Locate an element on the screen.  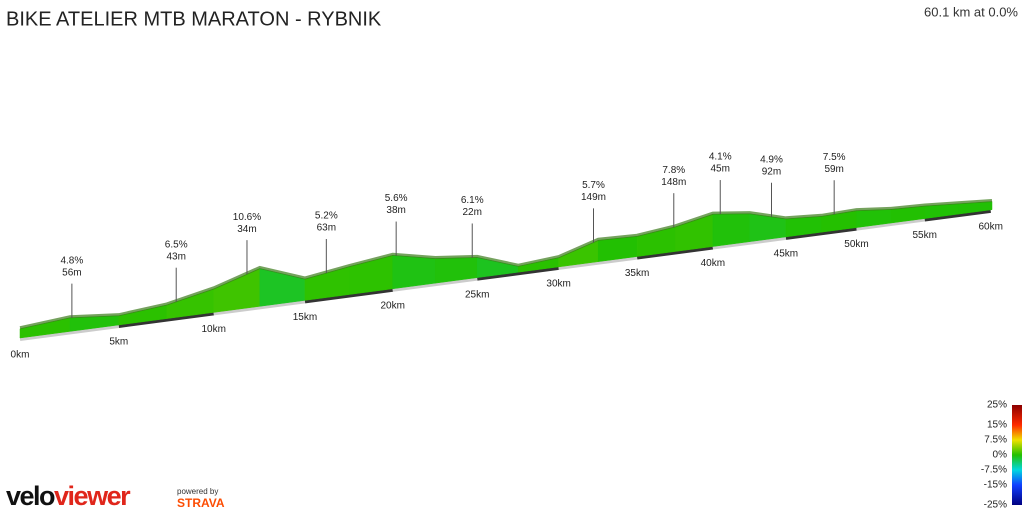
color-scale is located at coordinates (1017, 455).